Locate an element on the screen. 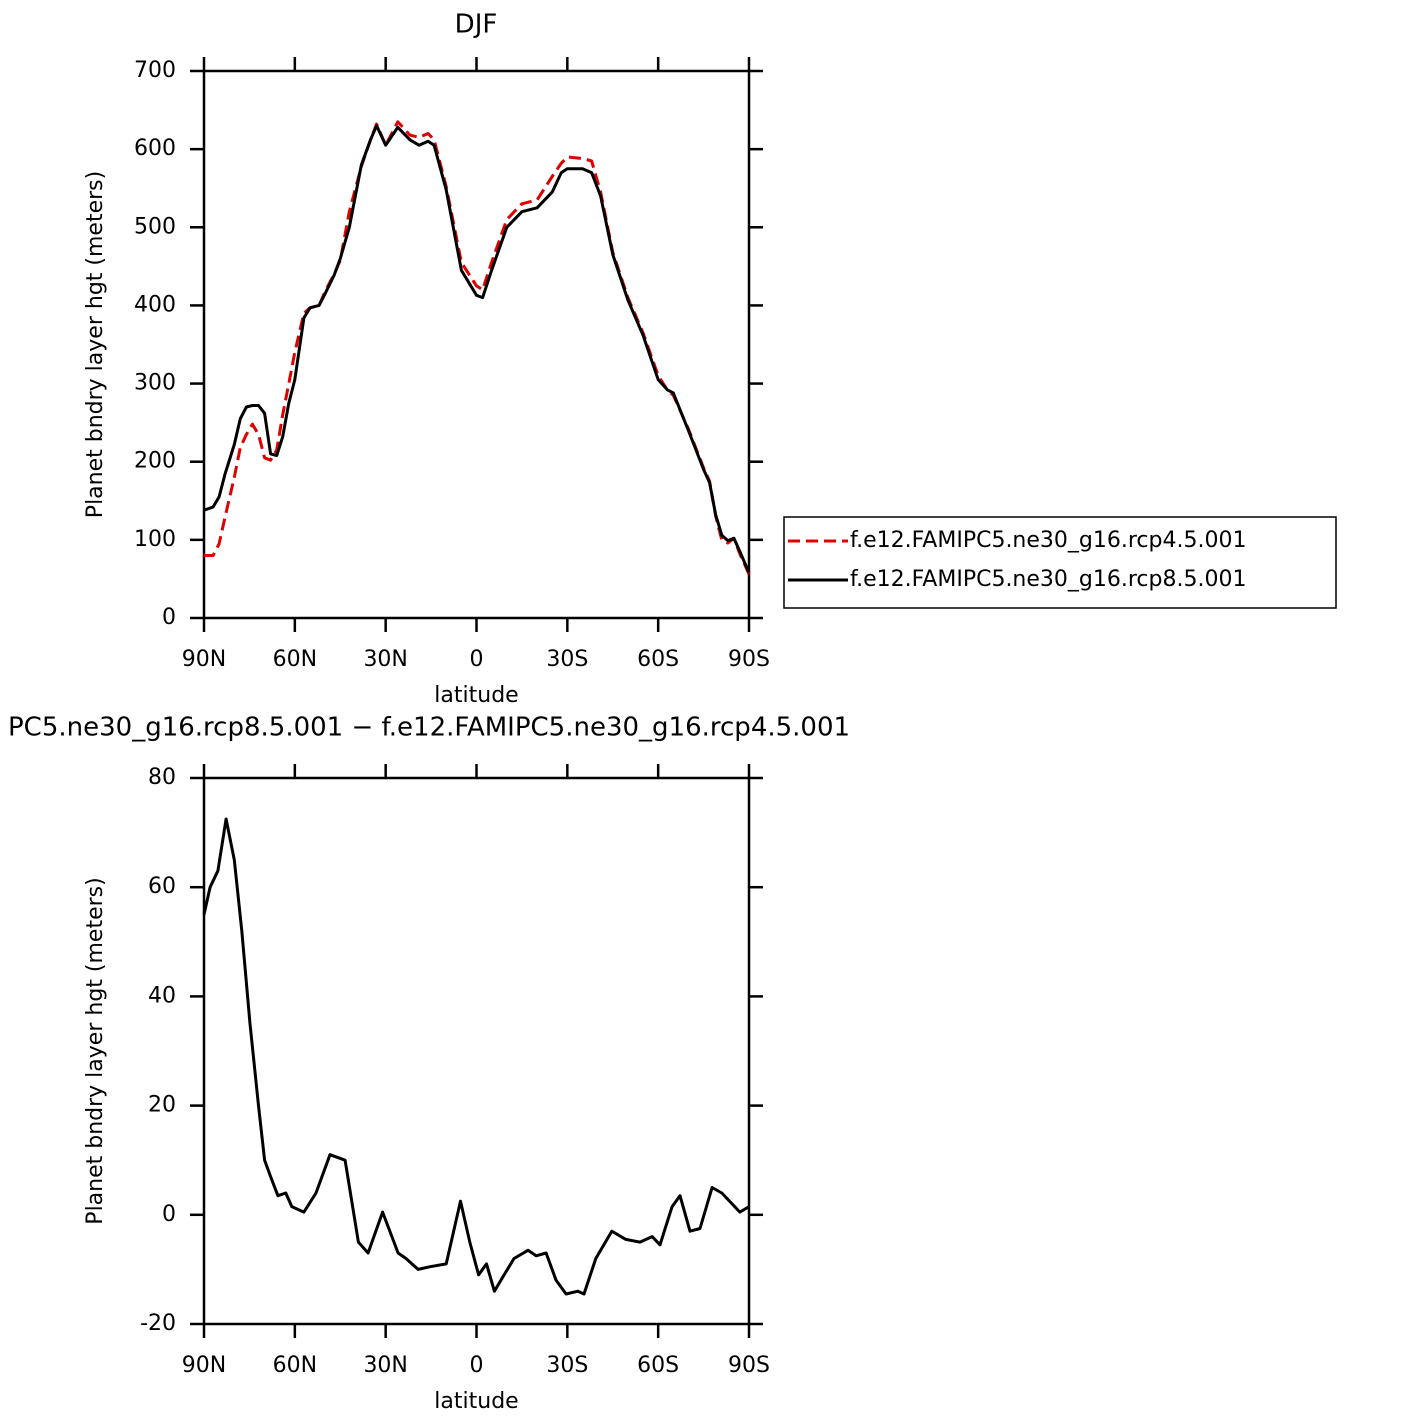  chart-title: DJF is located at coordinates (476, 25).